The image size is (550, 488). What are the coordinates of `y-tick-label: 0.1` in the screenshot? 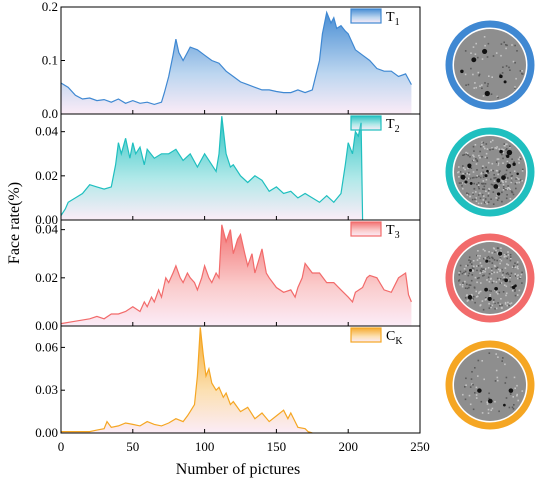 It's located at (50, 60).